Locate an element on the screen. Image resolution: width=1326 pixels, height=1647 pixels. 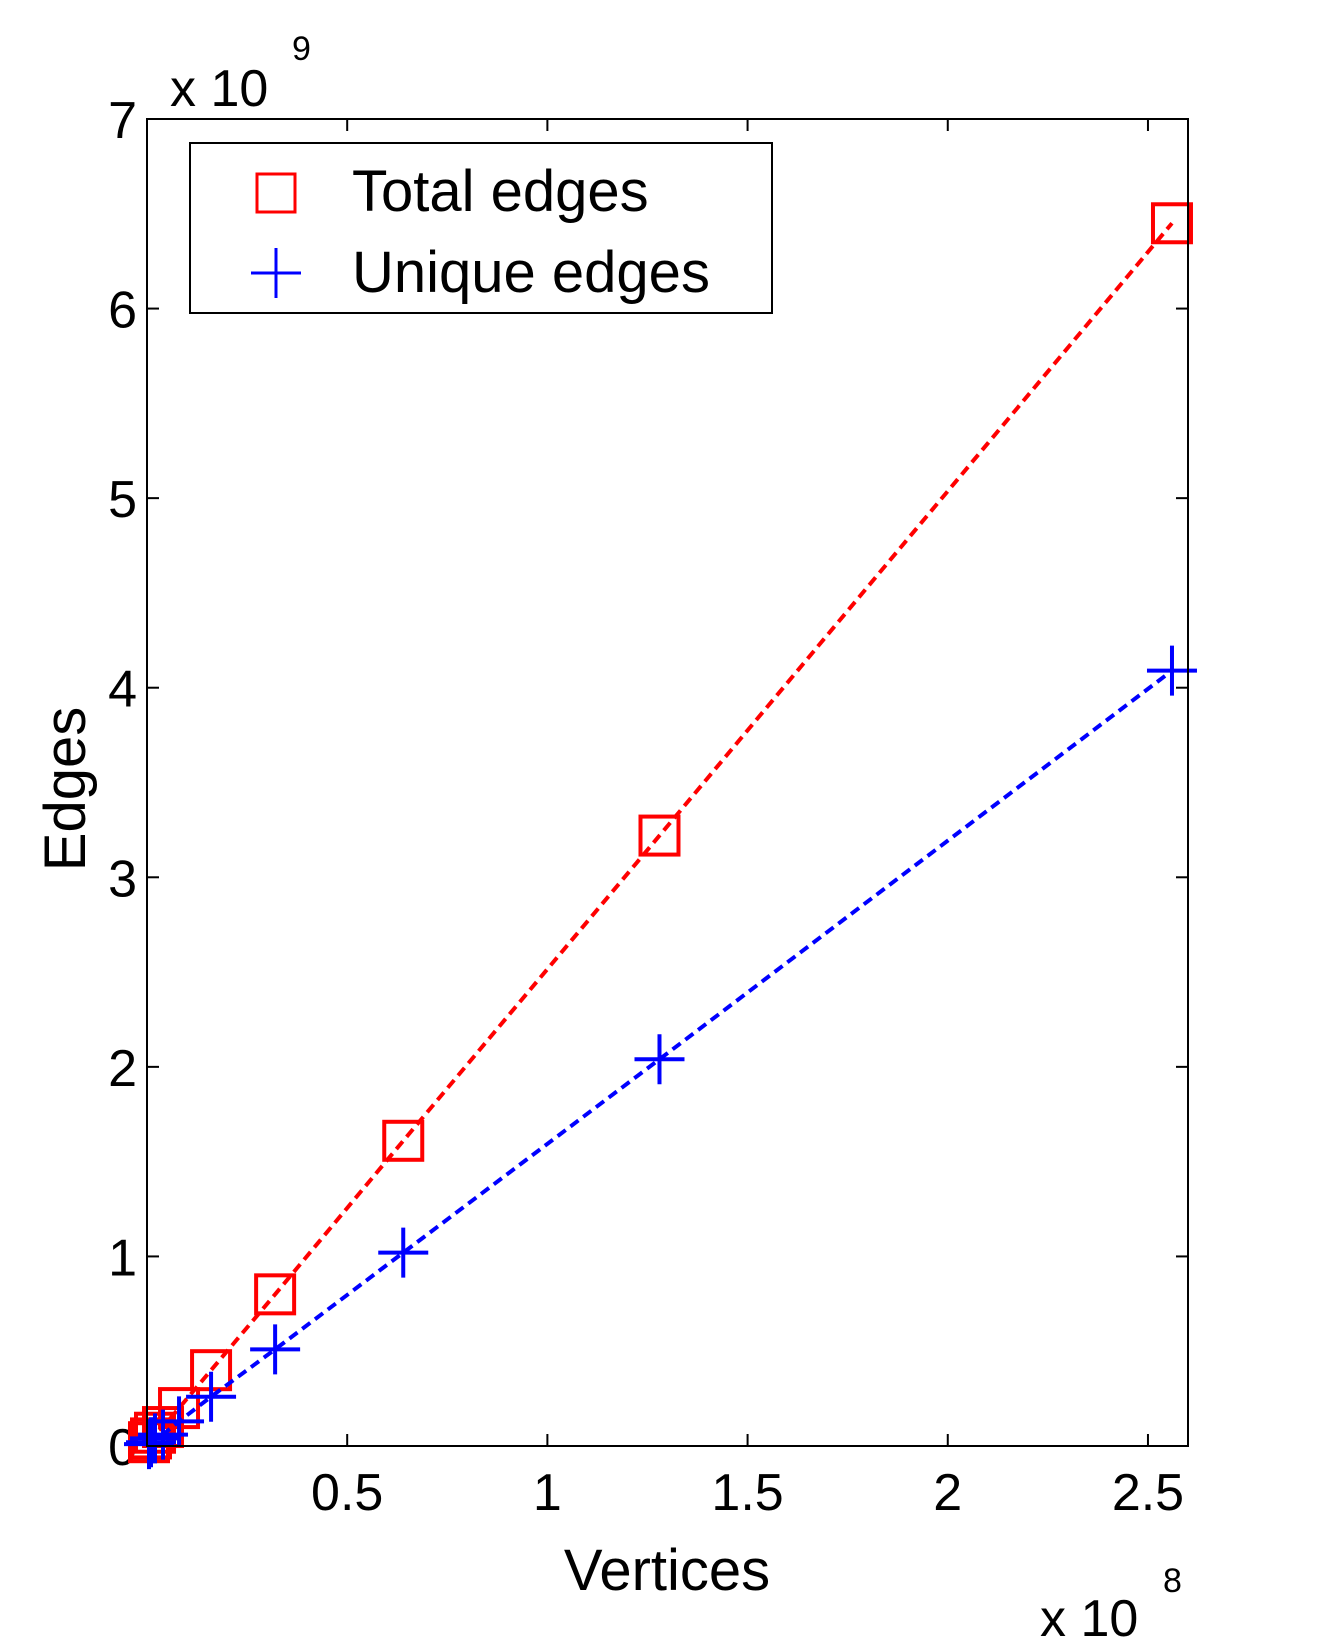
legend: Total edges Unique edges is located at coordinates (481, 228).